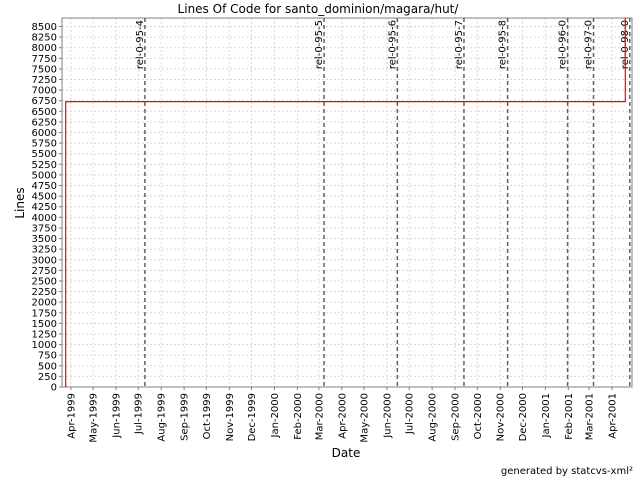 The width and height of the screenshot is (640, 480). Describe the element at coordinates (563, 44) in the screenshot. I see `release-marker-label: rel-0-96-0` at that location.